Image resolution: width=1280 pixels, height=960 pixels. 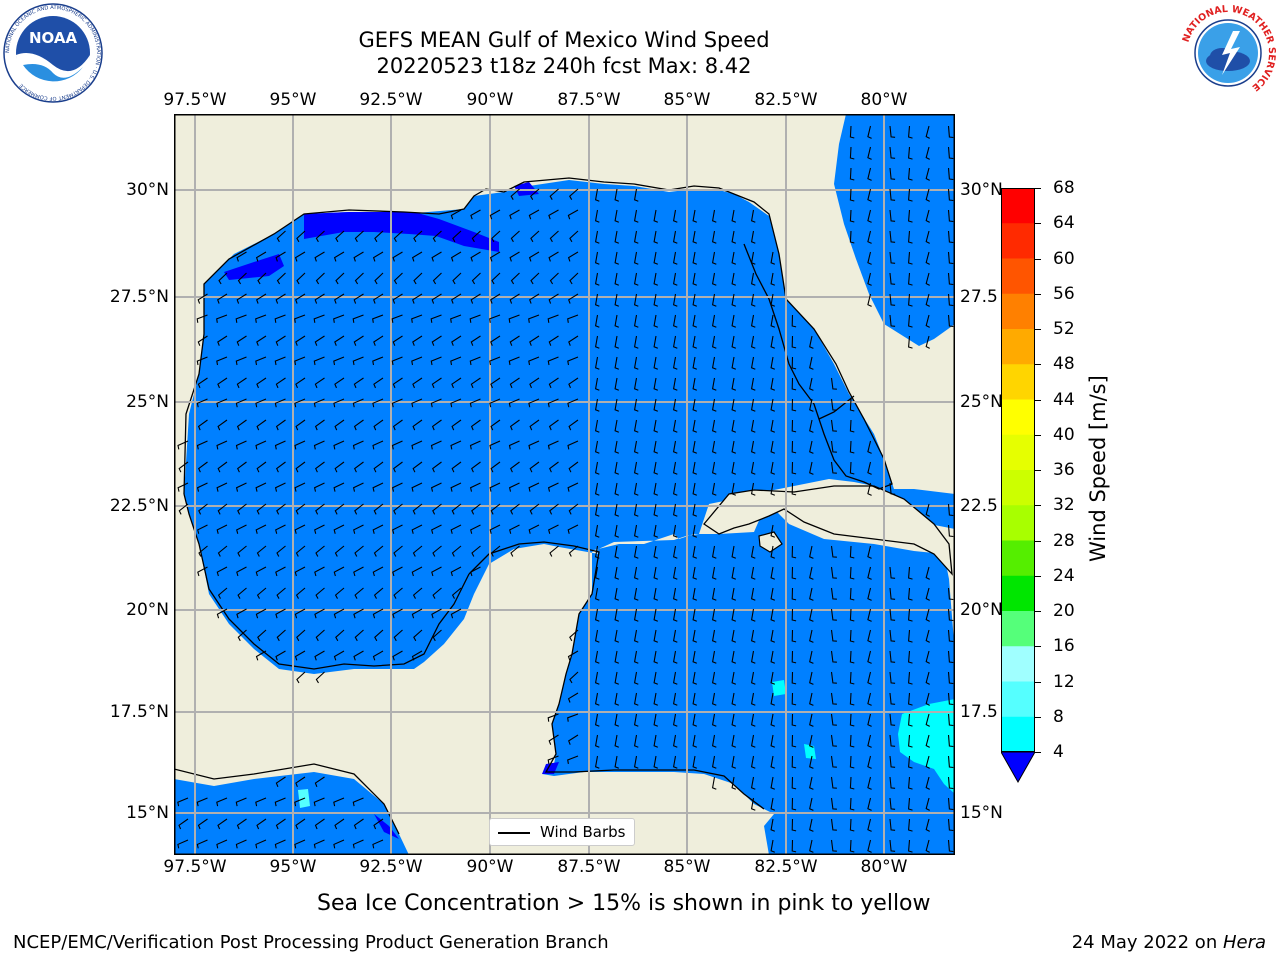 I want to click on colorbar, so click(x=1018, y=486).